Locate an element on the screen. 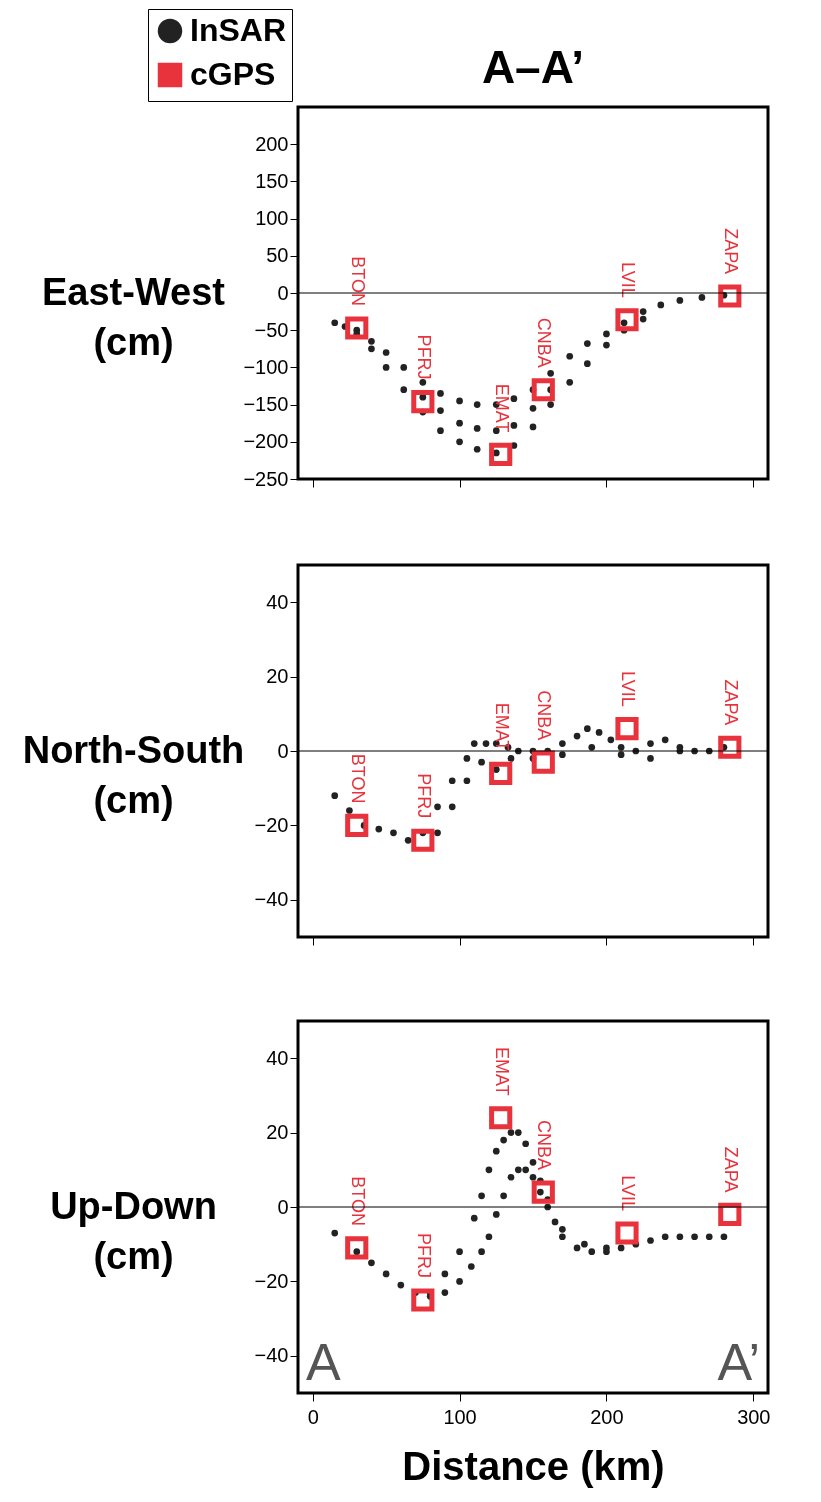 The height and width of the screenshot is (1502, 821). y-tick-label: −250 is located at coordinates (266, 478).